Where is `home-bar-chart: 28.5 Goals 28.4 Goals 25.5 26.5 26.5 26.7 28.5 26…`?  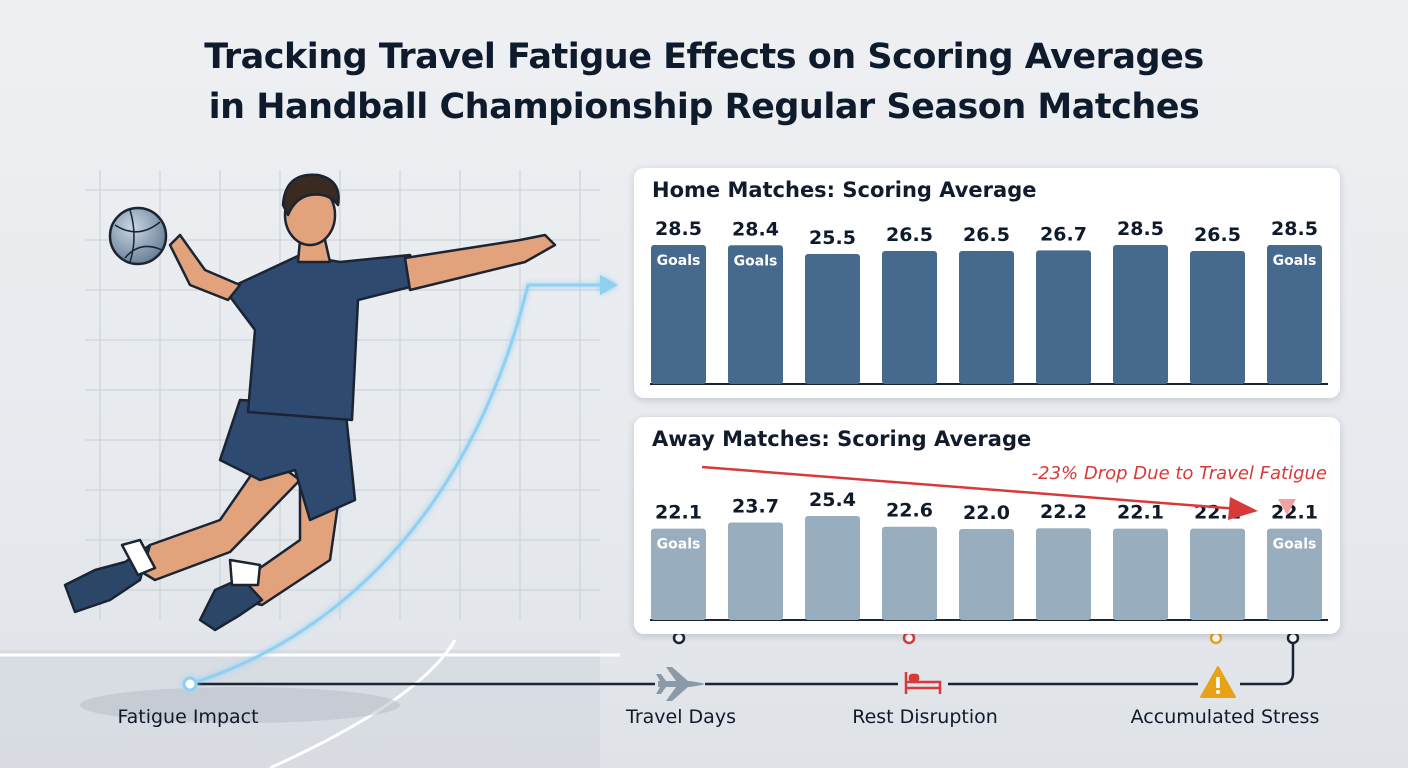 home-bar-chart: 28.5 Goals 28.4 Goals 25.5 26.5 26.5 26.7 28.5 26… is located at coordinates (989, 301).